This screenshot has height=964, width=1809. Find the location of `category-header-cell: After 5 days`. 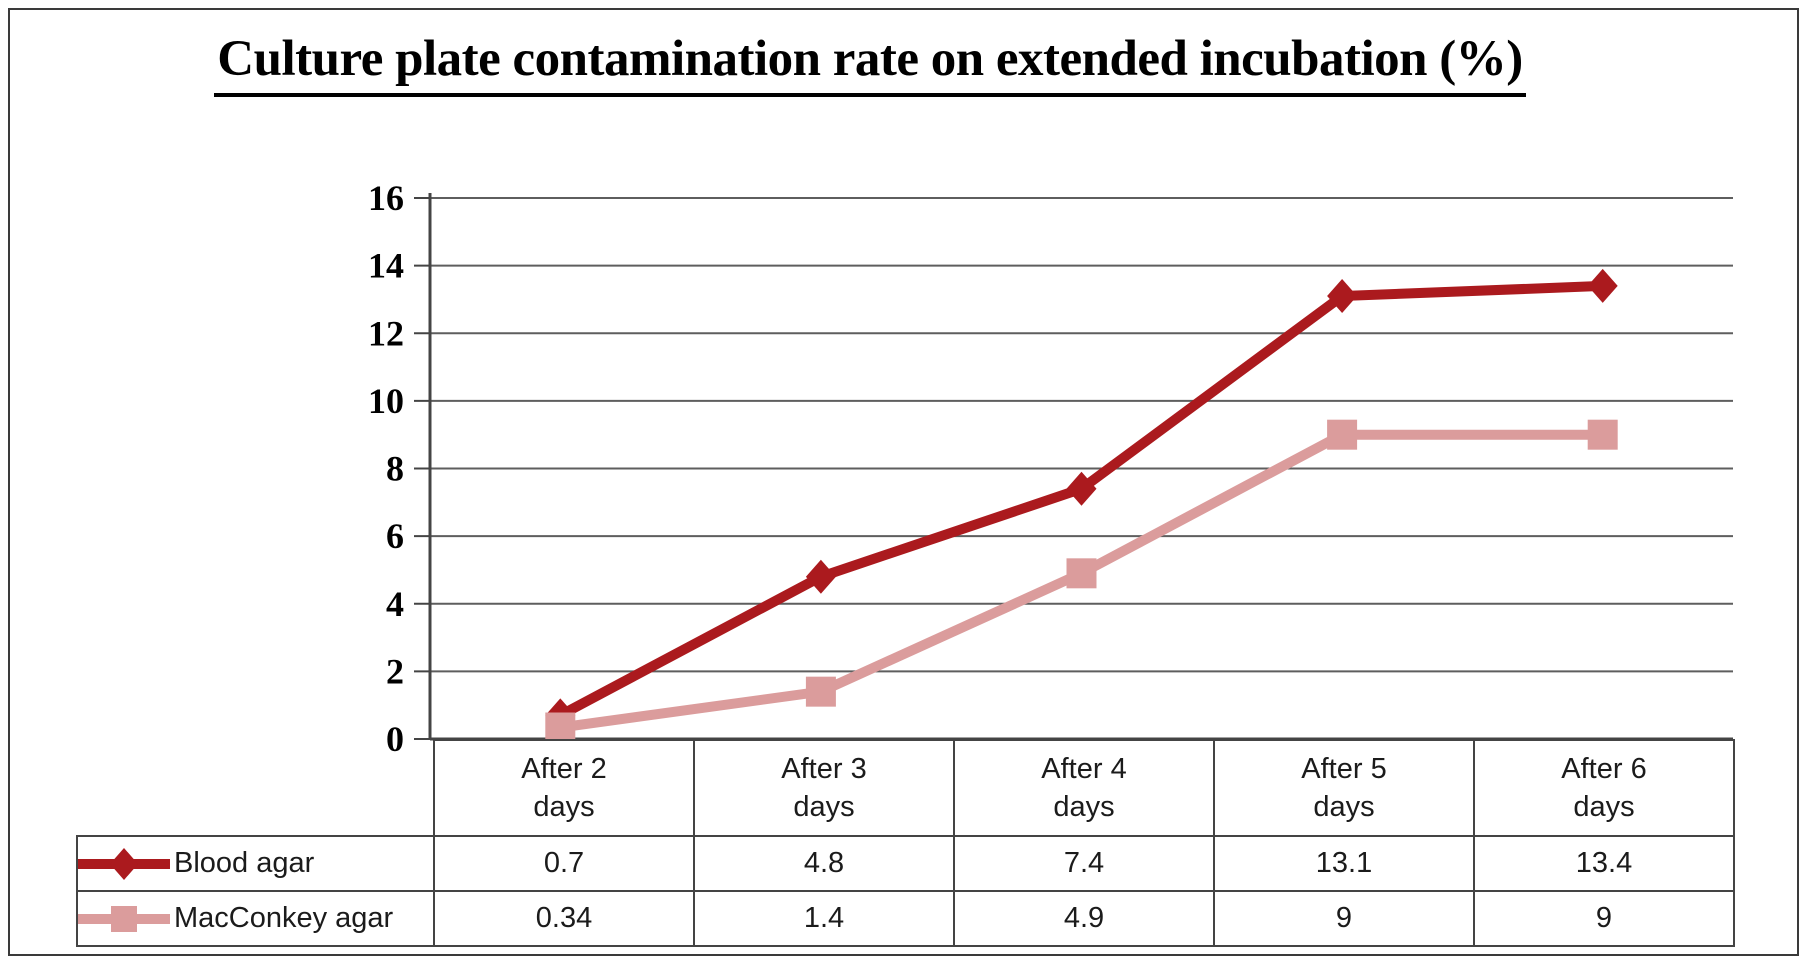

category-header-cell: After 5 days is located at coordinates (1344, 788).